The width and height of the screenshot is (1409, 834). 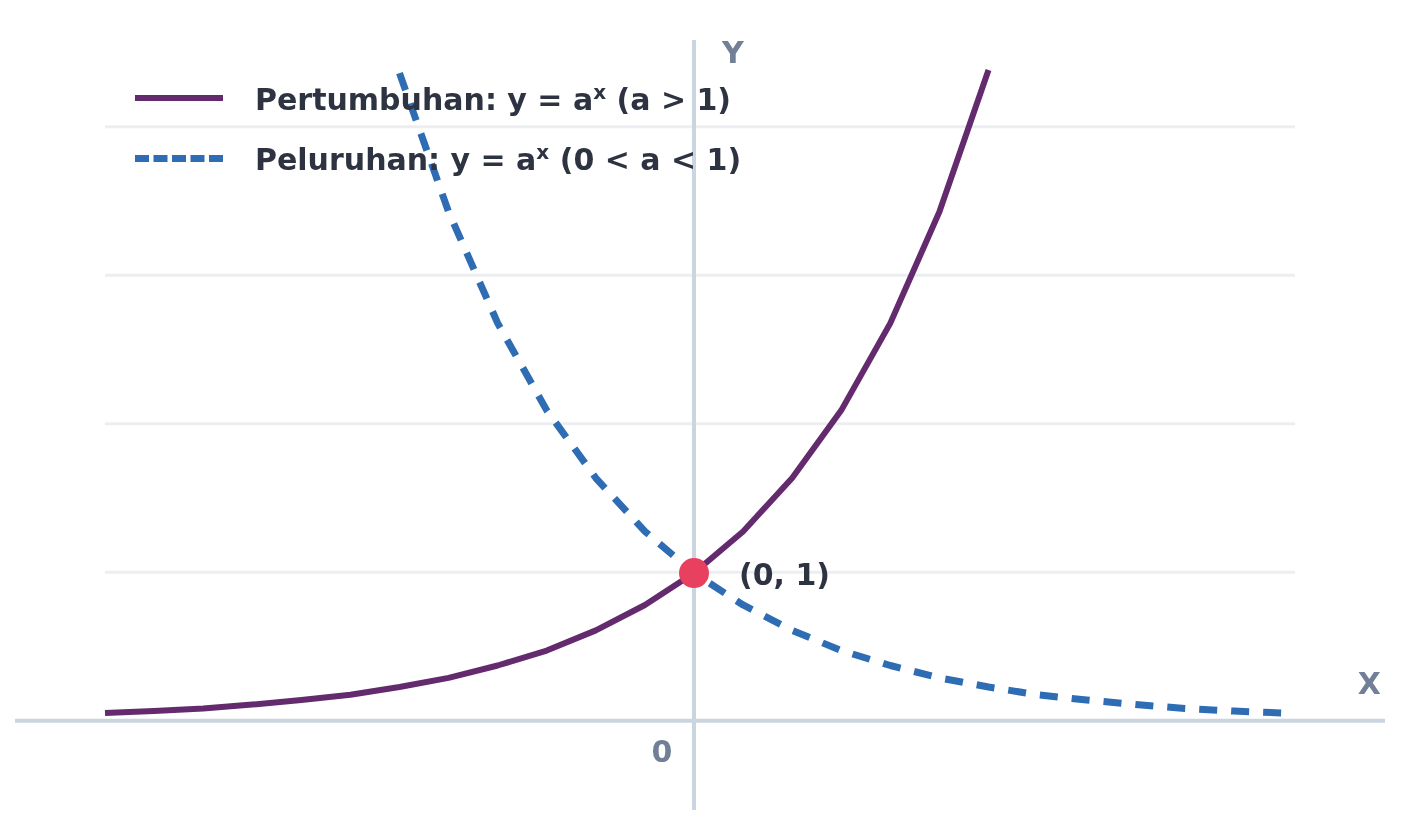 I want to click on y-axis-title: Y, so click(x=733, y=52).